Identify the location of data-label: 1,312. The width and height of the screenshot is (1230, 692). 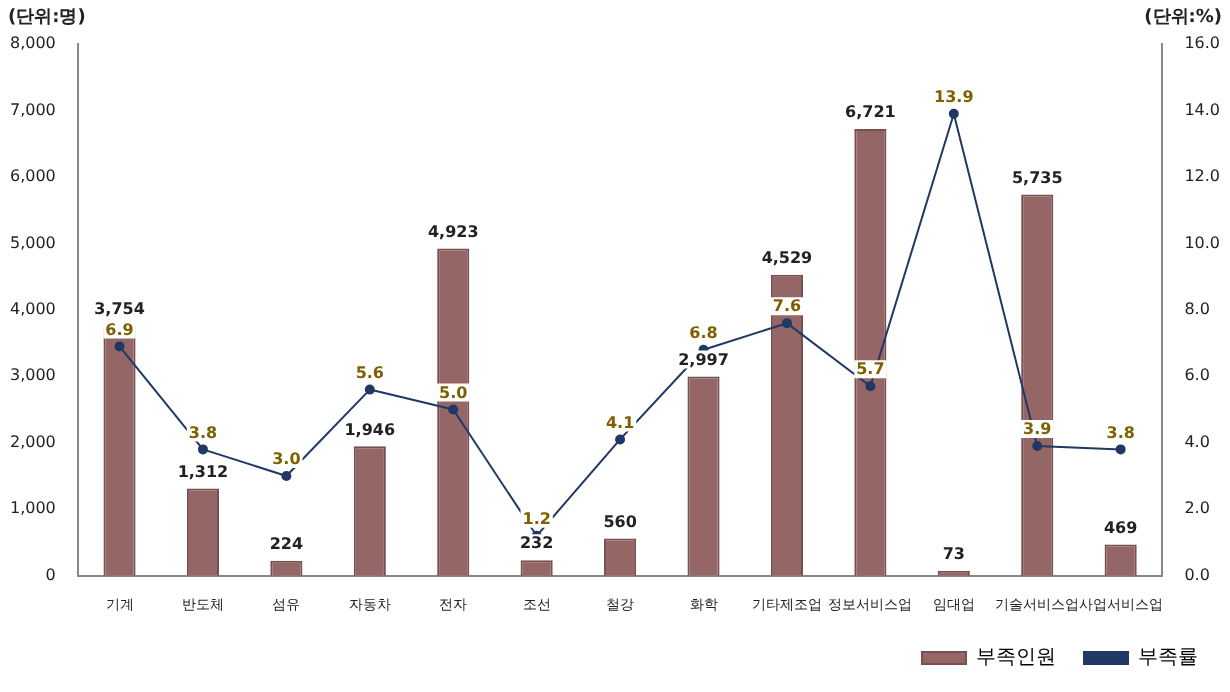
(203, 471).